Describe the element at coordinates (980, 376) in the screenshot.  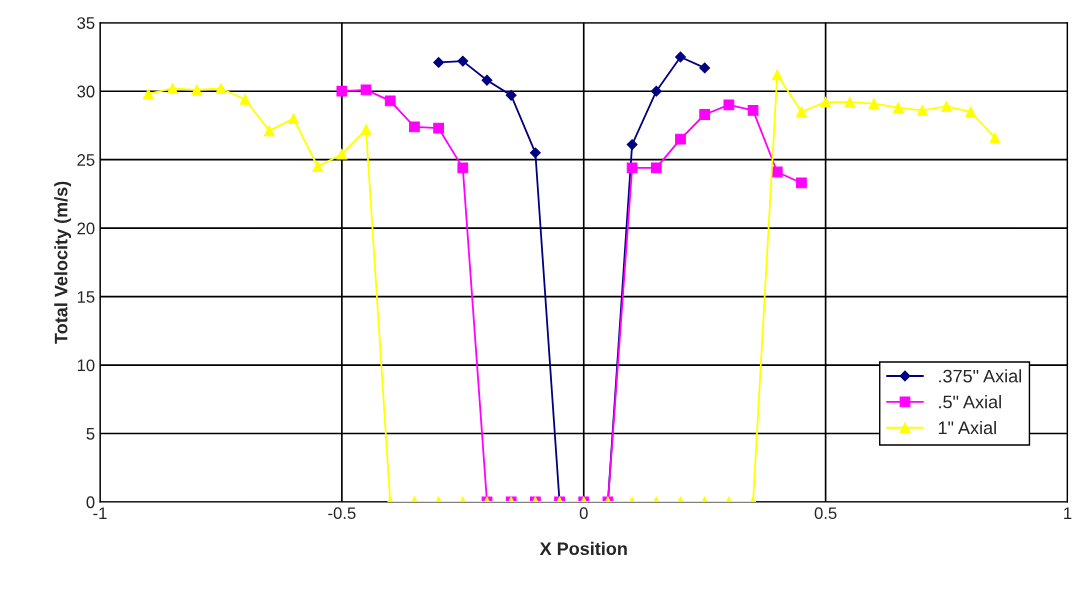
I see `legend-label: .375" Axial` at that location.